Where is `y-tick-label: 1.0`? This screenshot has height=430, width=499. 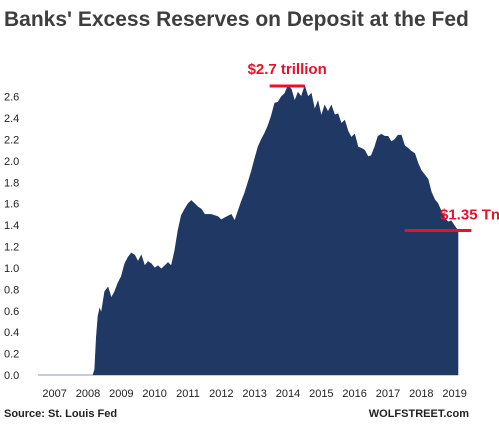 y-tick-label: 1.0 is located at coordinates (11, 269).